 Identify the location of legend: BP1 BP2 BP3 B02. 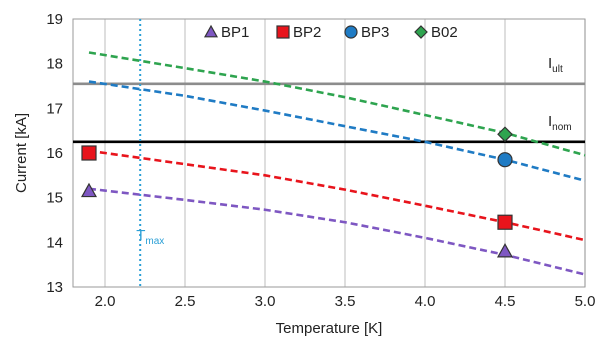
(330, 32).